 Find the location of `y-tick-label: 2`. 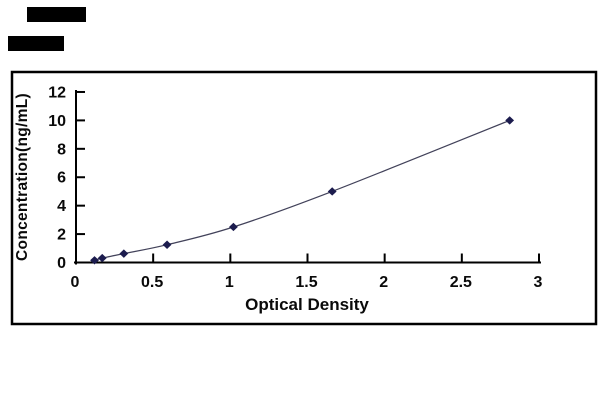

y-tick-label: 2 is located at coordinates (61, 235).